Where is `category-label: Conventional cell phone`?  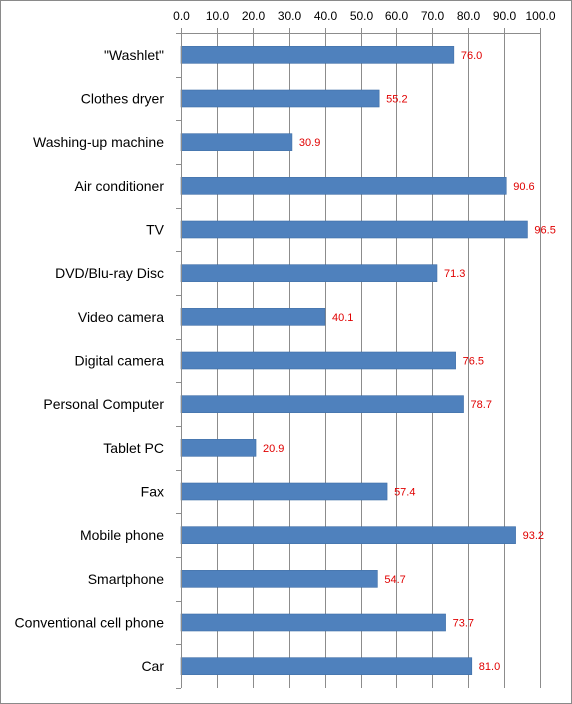 category-label: Conventional cell phone is located at coordinates (90, 623).